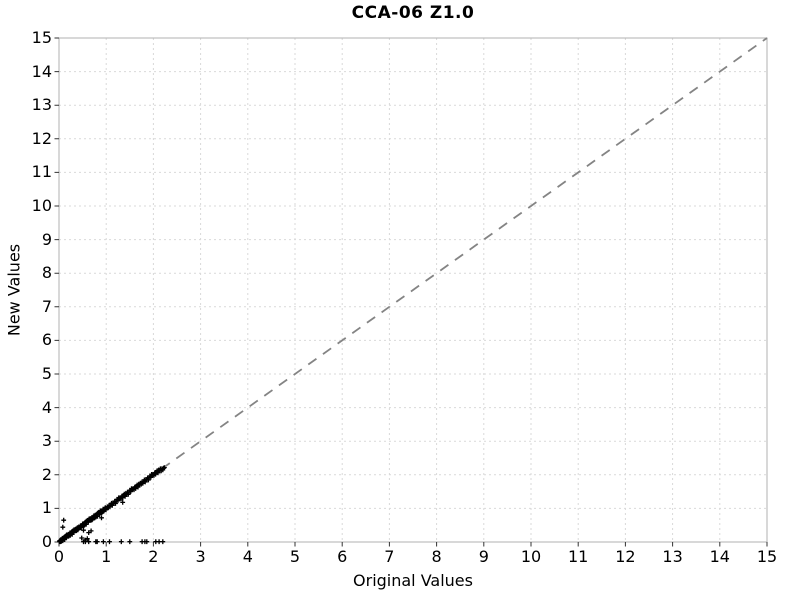 This screenshot has width=800, height=600. What do you see at coordinates (483, 556) in the screenshot?
I see `x-tick-label: 9` at bounding box center [483, 556].